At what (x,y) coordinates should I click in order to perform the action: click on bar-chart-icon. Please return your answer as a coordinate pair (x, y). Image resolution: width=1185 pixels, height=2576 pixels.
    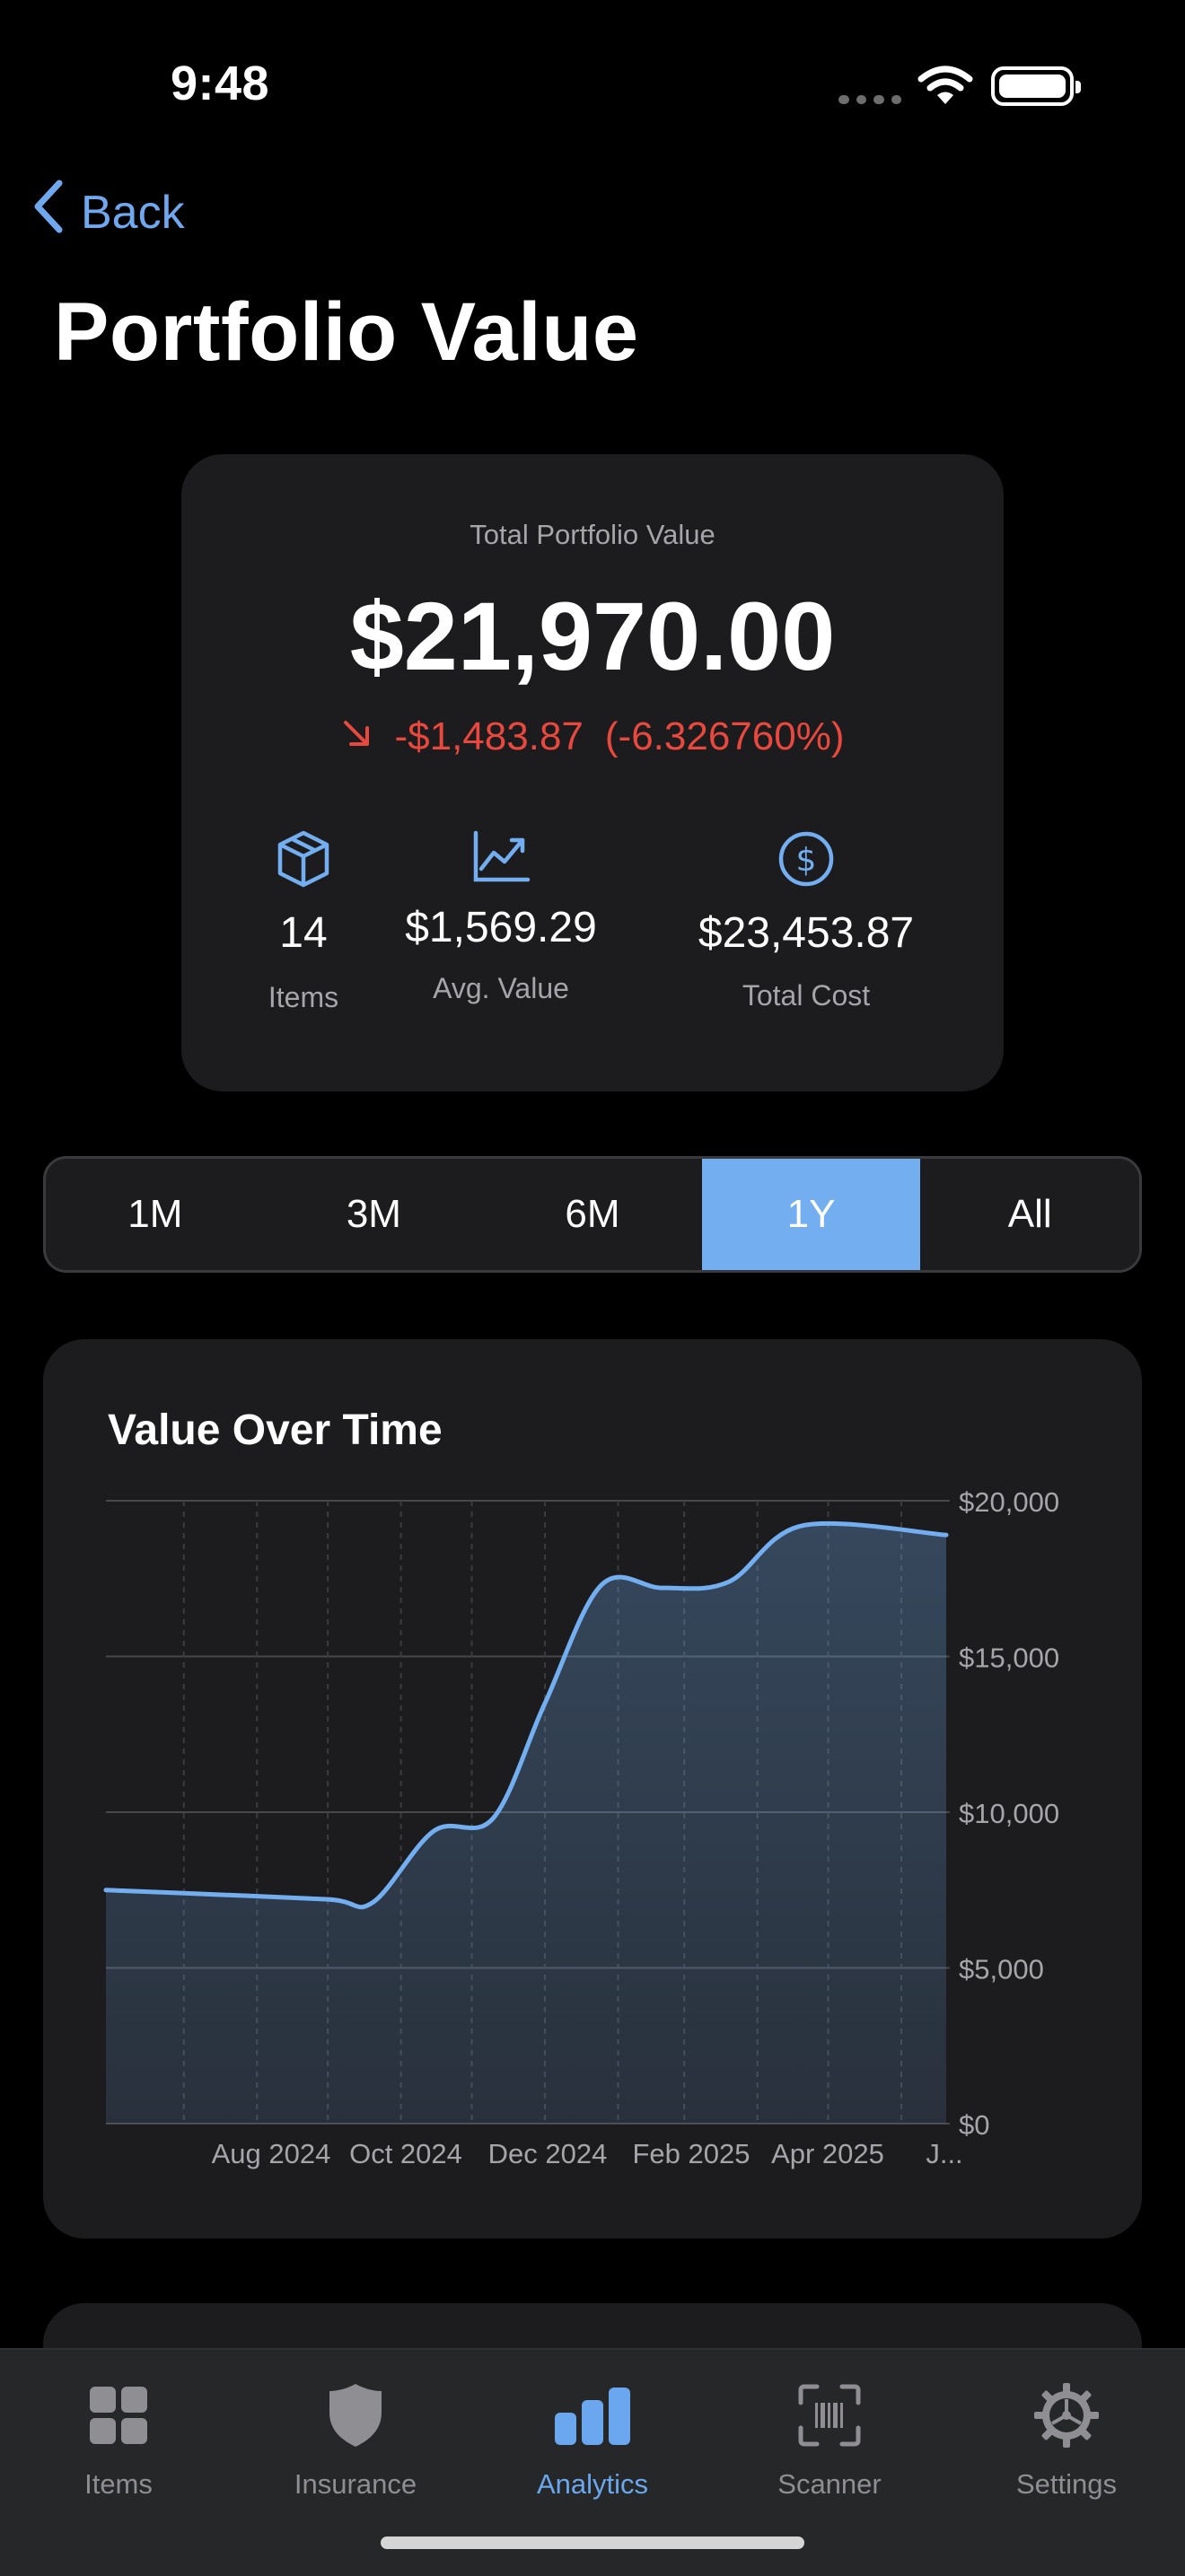
    Looking at the image, I should click on (592, 2415).